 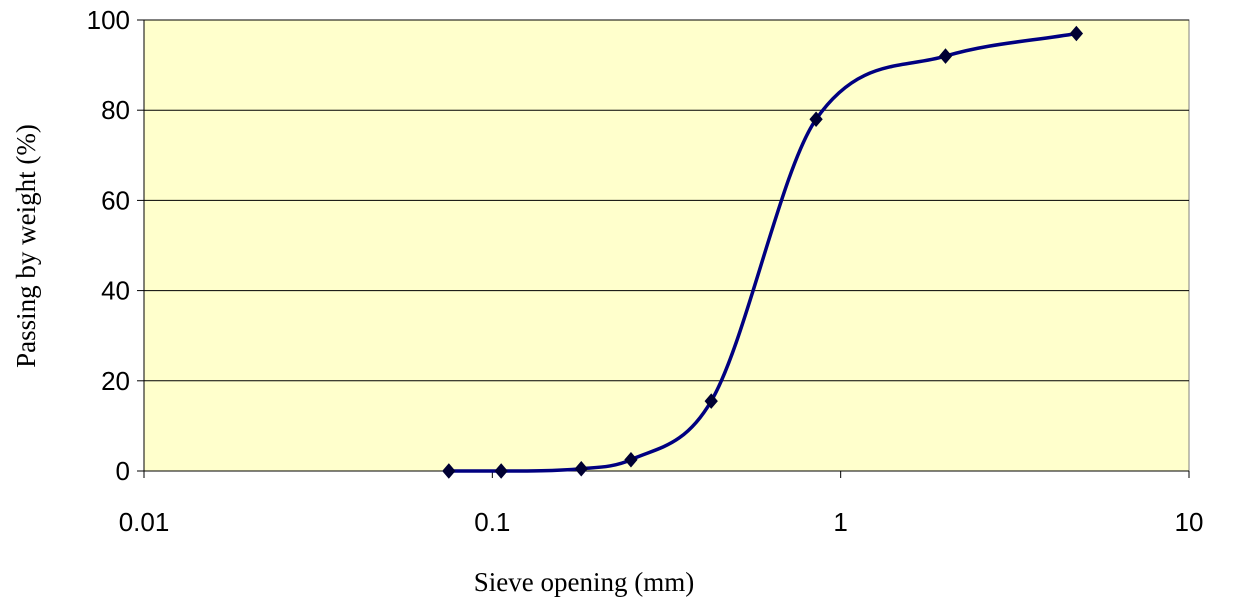 I want to click on y-axis-title: Passing by weight (%), so click(x=26, y=246).